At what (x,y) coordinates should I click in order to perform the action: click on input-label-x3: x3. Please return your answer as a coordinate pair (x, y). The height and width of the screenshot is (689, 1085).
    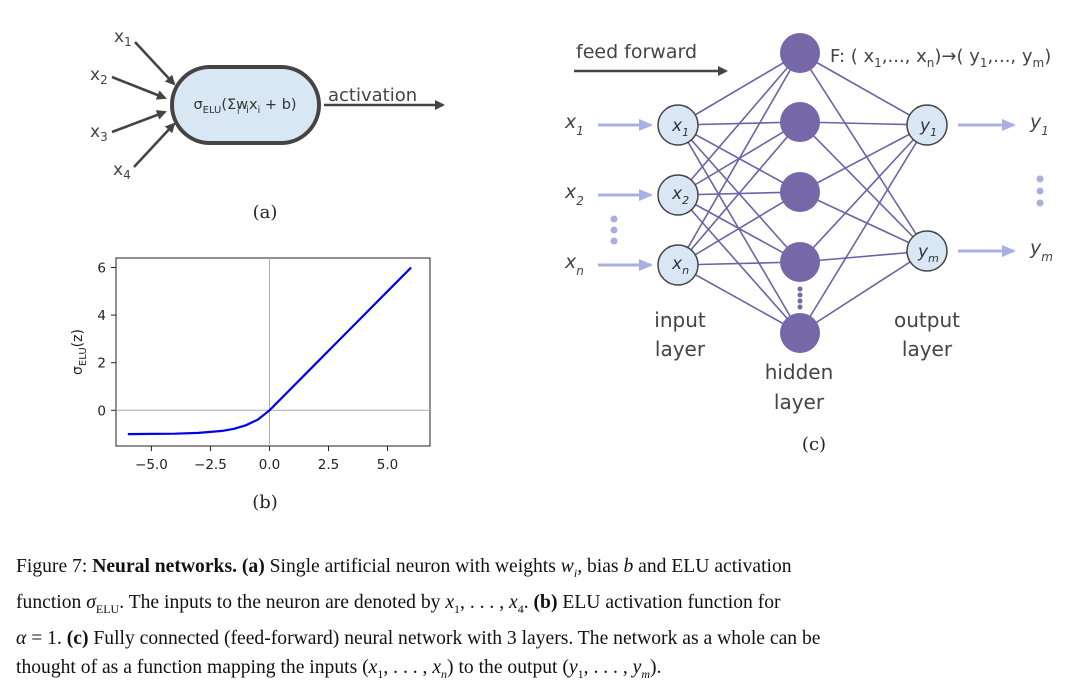
    Looking at the image, I should click on (99, 133).